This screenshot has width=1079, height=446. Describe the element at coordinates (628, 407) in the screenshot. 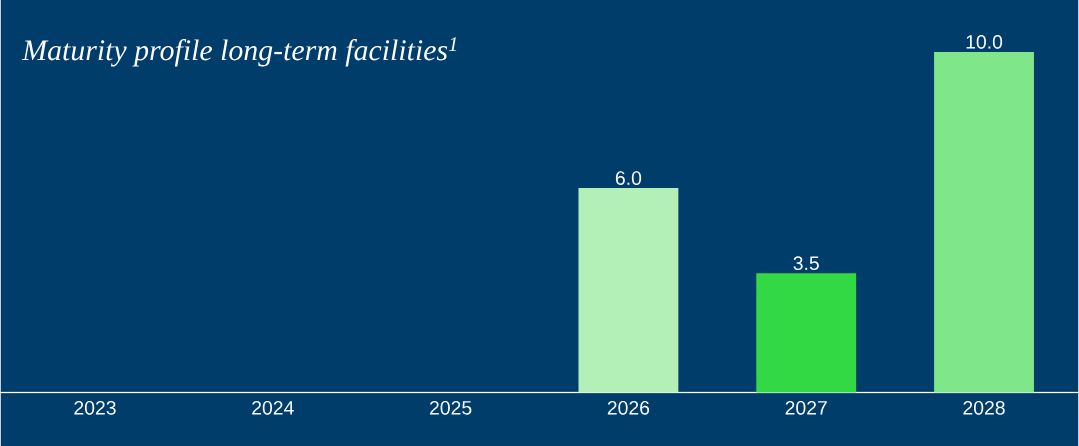

I see `x-tick-label: 2026` at that location.